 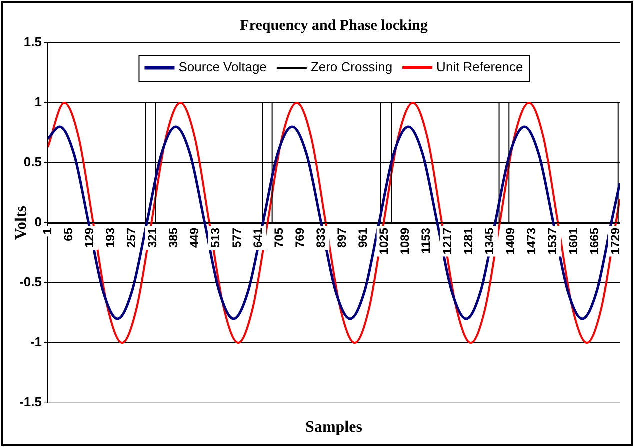 What do you see at coordinates (342, 238) in the screenshot?
I see `x-tick-label: 897` at bounding box center [342, 238].